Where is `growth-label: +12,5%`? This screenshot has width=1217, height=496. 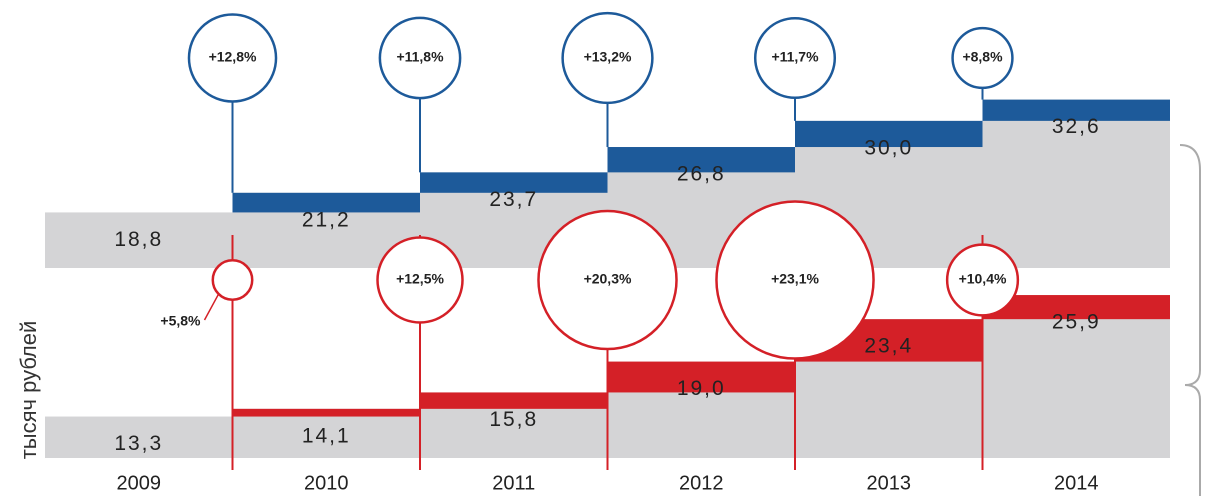
growth-label: +12,5% is located at coordinates (420, 279).